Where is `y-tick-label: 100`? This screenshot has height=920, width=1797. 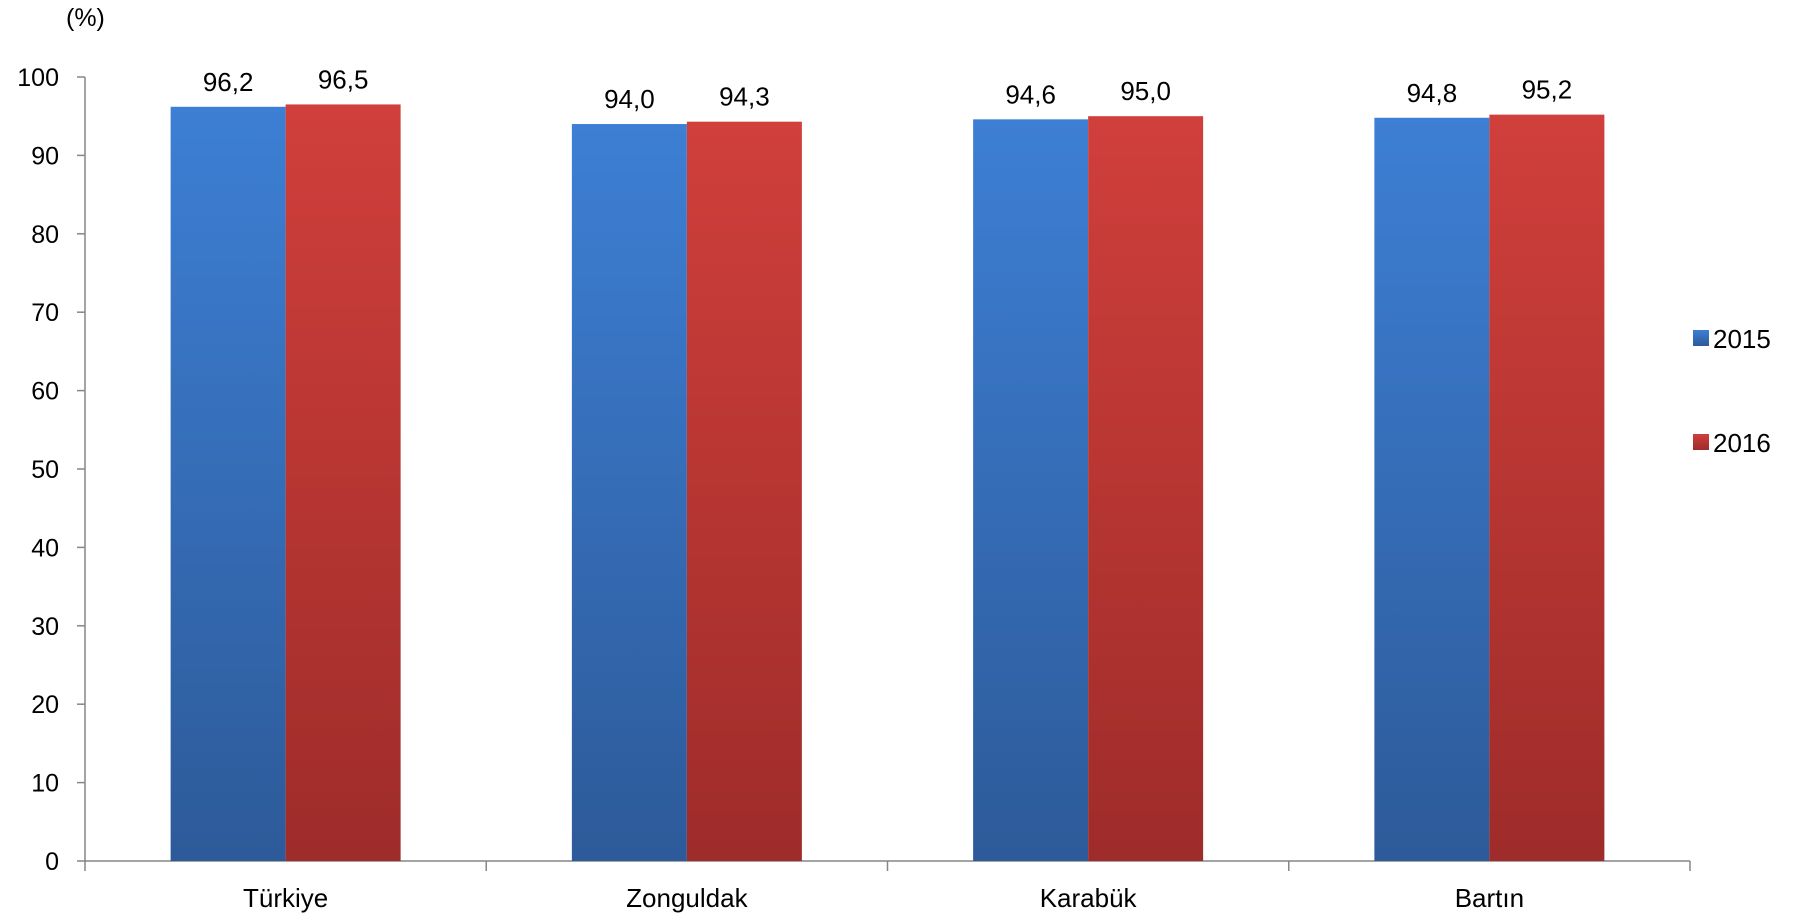 y-tick-label: 100 is located at coordinates (38, 78).